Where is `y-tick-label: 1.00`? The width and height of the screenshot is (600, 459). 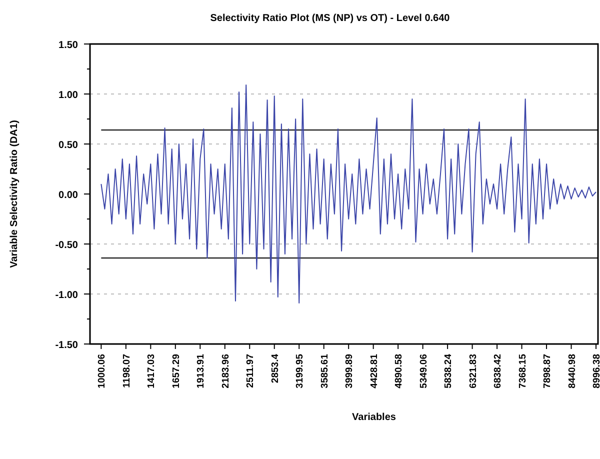 y-tick-label: 1.00 is located at coordinates (68, 95).